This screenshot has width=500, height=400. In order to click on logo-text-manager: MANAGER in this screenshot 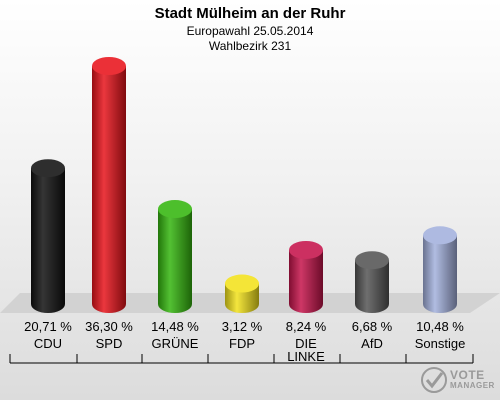, I will do `click(472, 385)`.